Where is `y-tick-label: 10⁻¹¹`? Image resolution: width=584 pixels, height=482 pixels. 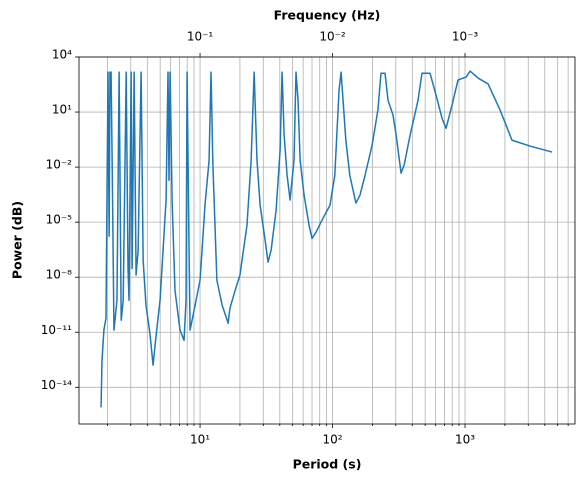 y-tick-label: 10⁻¹¹ is located at coordinates (56, 330).